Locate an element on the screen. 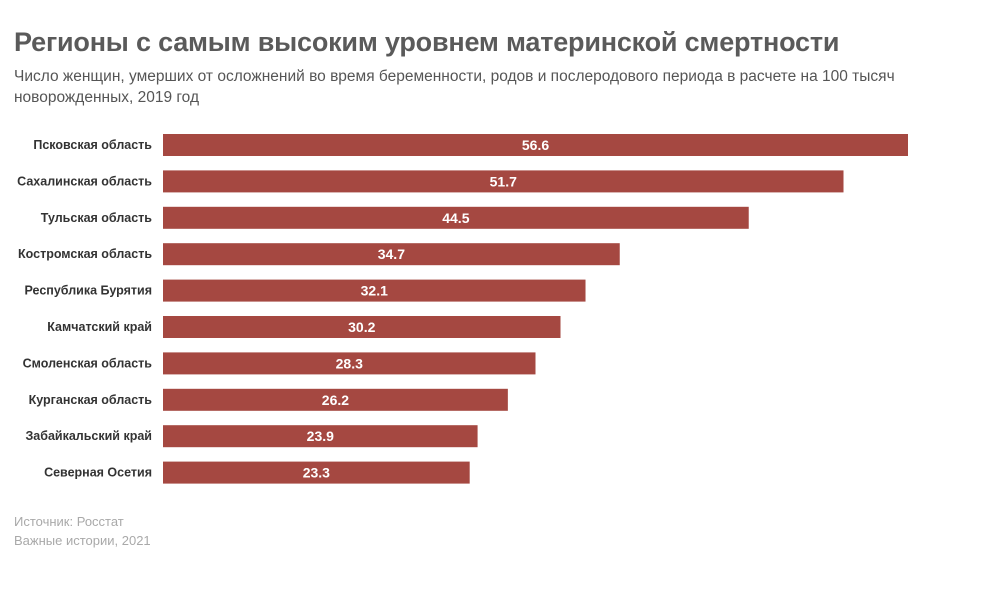  credit-note: Важные истории, 2021 is located at coordinates (82, 540).